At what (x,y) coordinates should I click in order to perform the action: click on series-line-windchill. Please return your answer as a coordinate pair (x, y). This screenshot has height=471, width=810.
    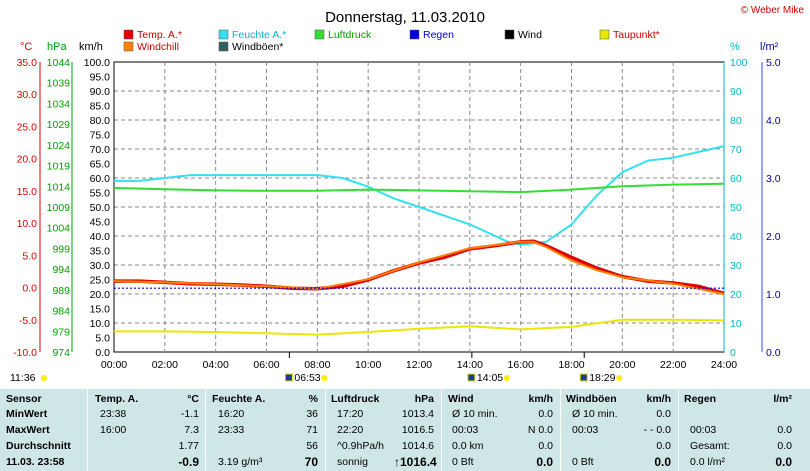
    Looking at the image, I should click on (419, 267).